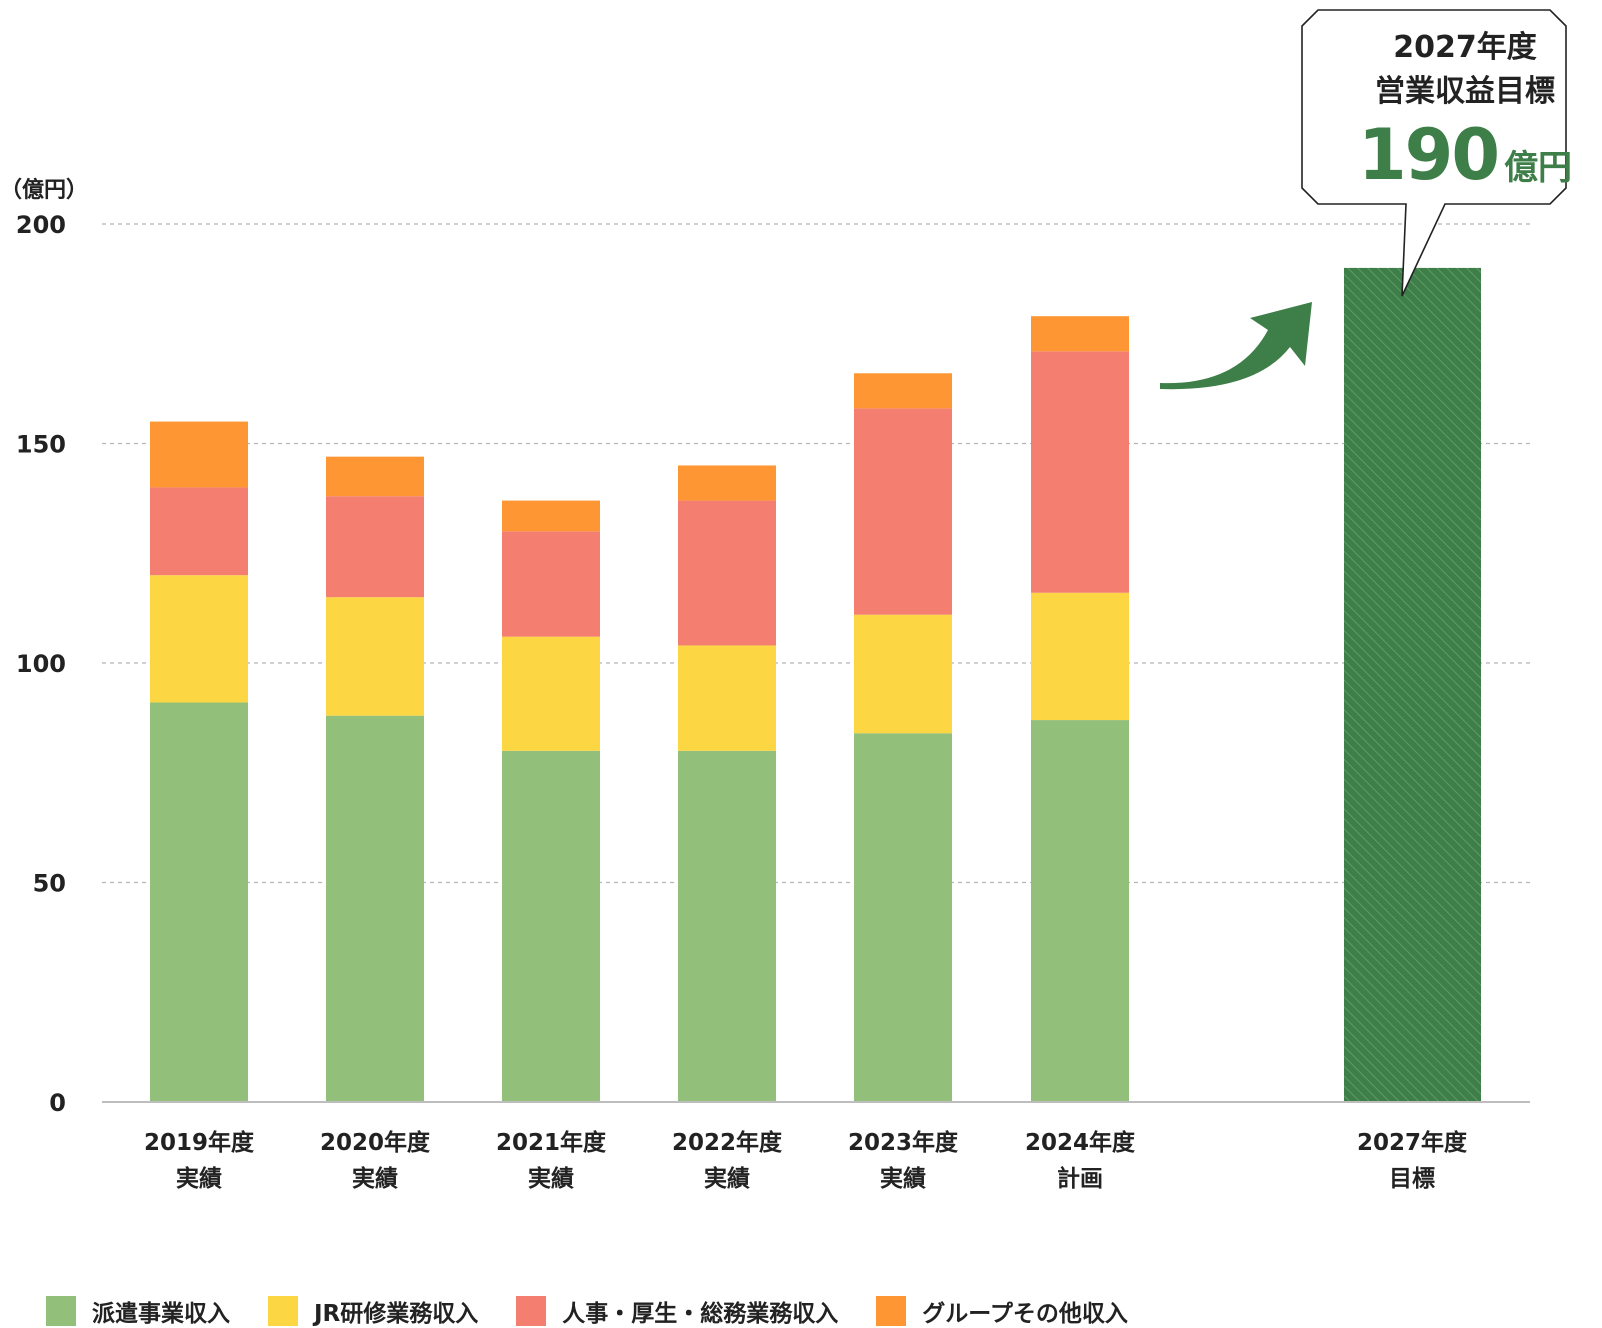 This screenshot has height=1328, width=1602. What do you see at coordinates (57, 1103) in the screenshot?
I see `y-tick-label-0: 0` at bounding box center [57, 1103].